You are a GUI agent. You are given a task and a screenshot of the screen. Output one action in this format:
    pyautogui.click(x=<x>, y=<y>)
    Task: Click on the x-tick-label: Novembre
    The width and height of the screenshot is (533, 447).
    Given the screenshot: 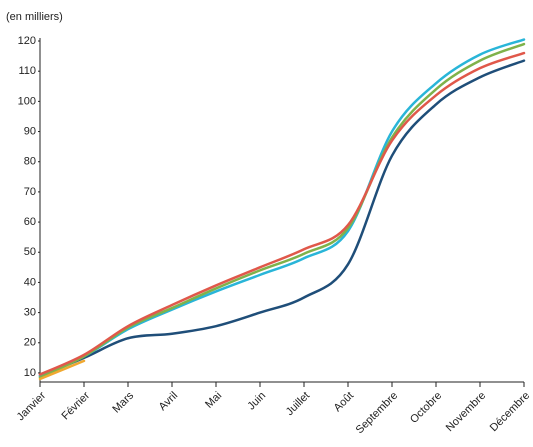 What is the action you would take?
    pyautogui.click(x=466, y=412)
    